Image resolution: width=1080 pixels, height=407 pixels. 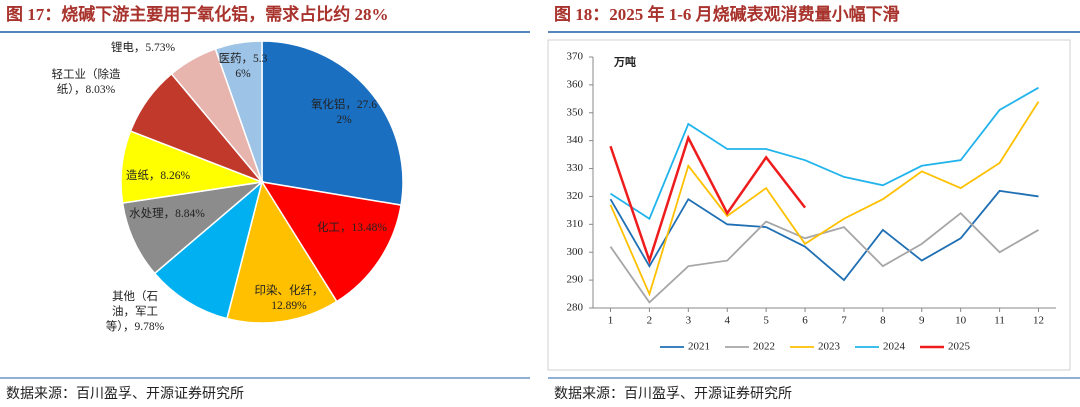 I want to click on y-tick-label: 320, so click(x=575, y=196).